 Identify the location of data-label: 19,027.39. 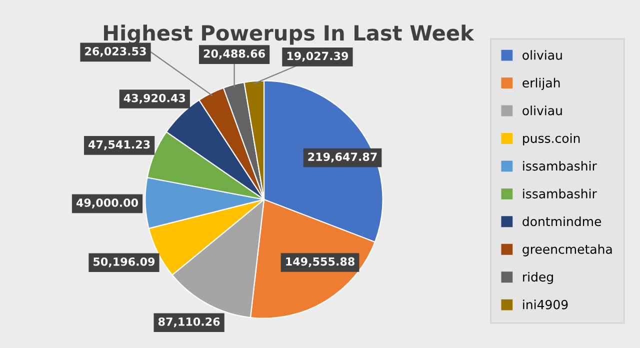
(317, 57).